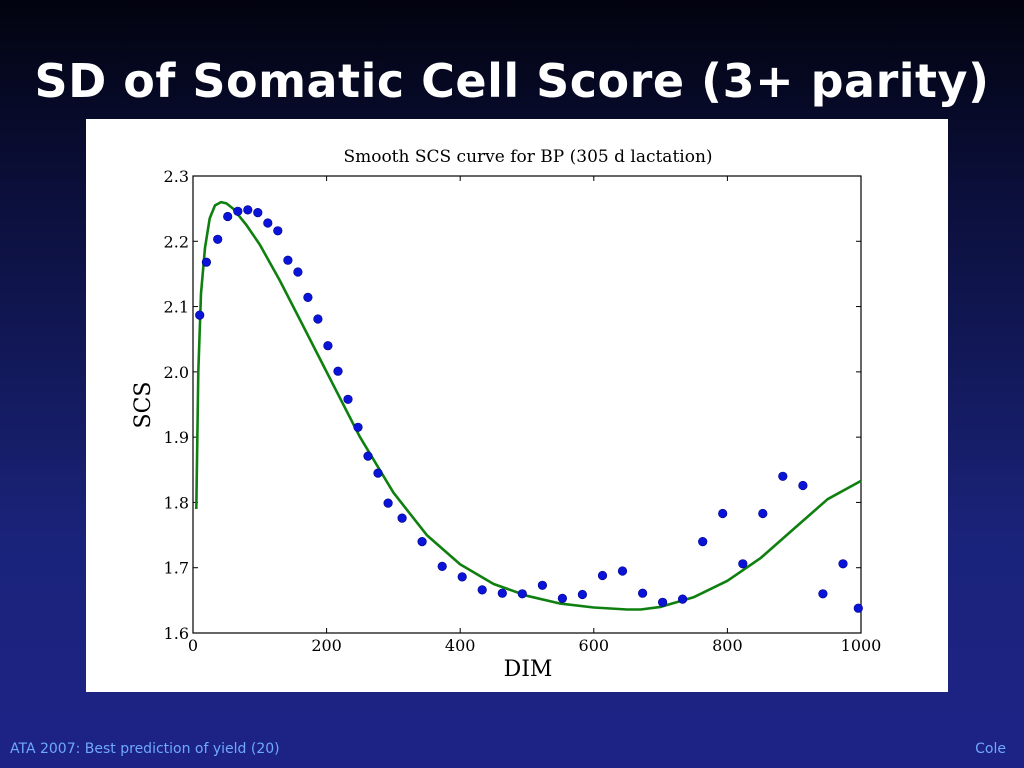 The width and height of the screenshot is (1024, 768). I want to click on x-tick-label: 0, so click(193, 645).